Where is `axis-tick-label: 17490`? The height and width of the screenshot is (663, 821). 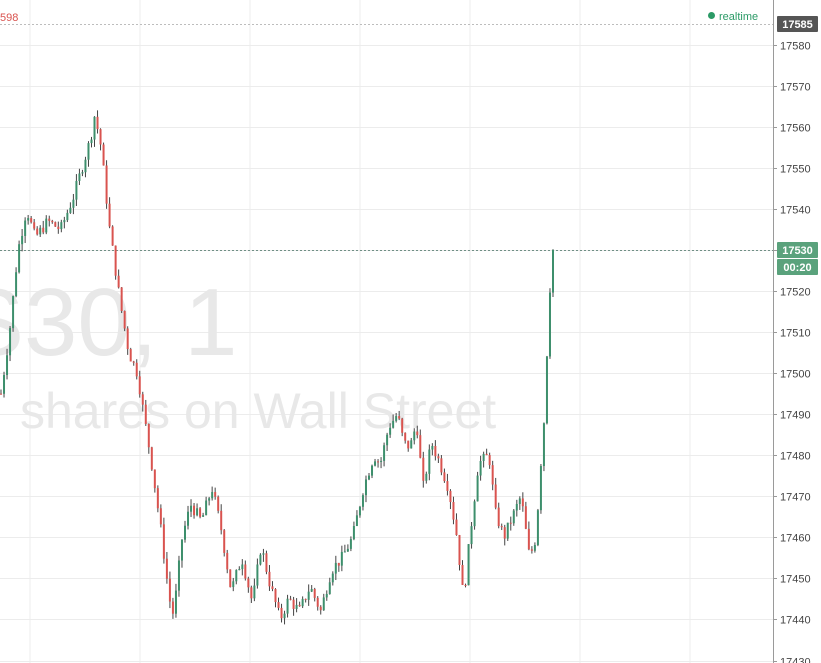
axis-tick-label: 17490 is located at coordinates (795, 416).